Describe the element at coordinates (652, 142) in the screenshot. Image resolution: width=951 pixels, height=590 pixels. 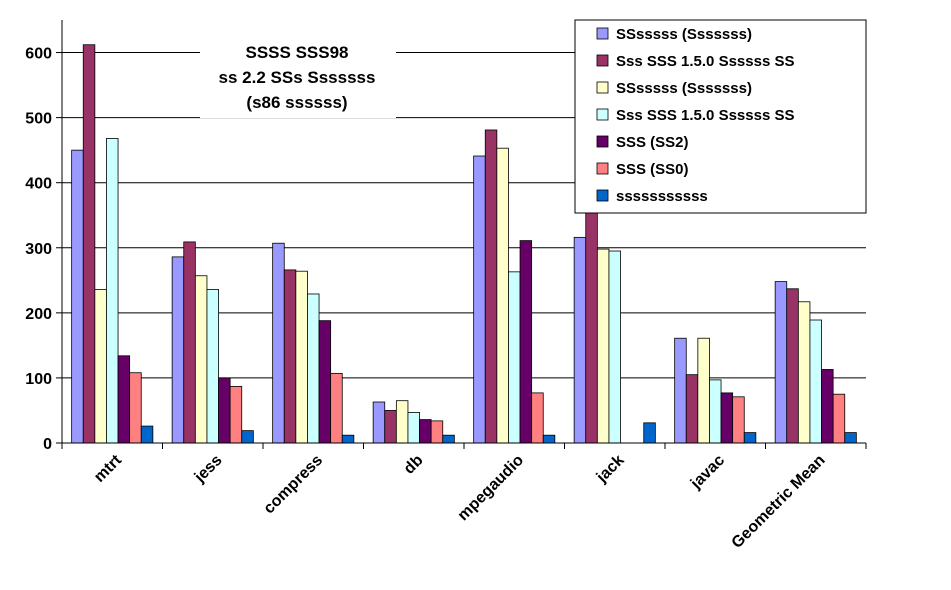
I see `legend-label: SSS (SS2)` at that location.